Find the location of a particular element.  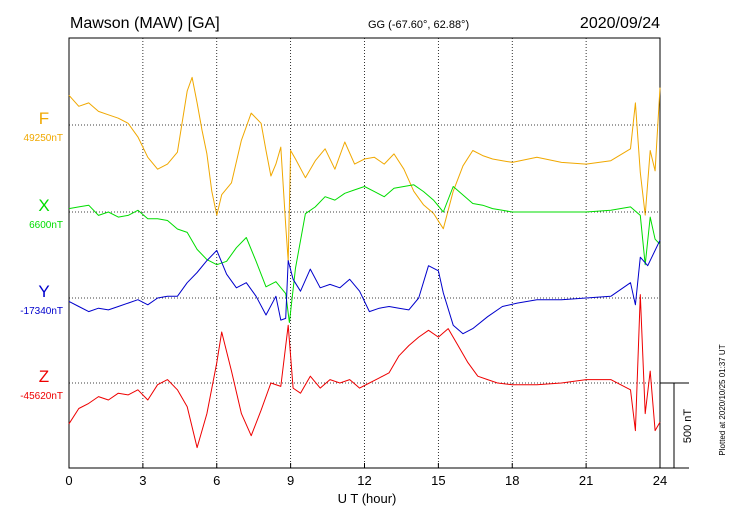

series-name-x: X is located at coordinates (43, 205).